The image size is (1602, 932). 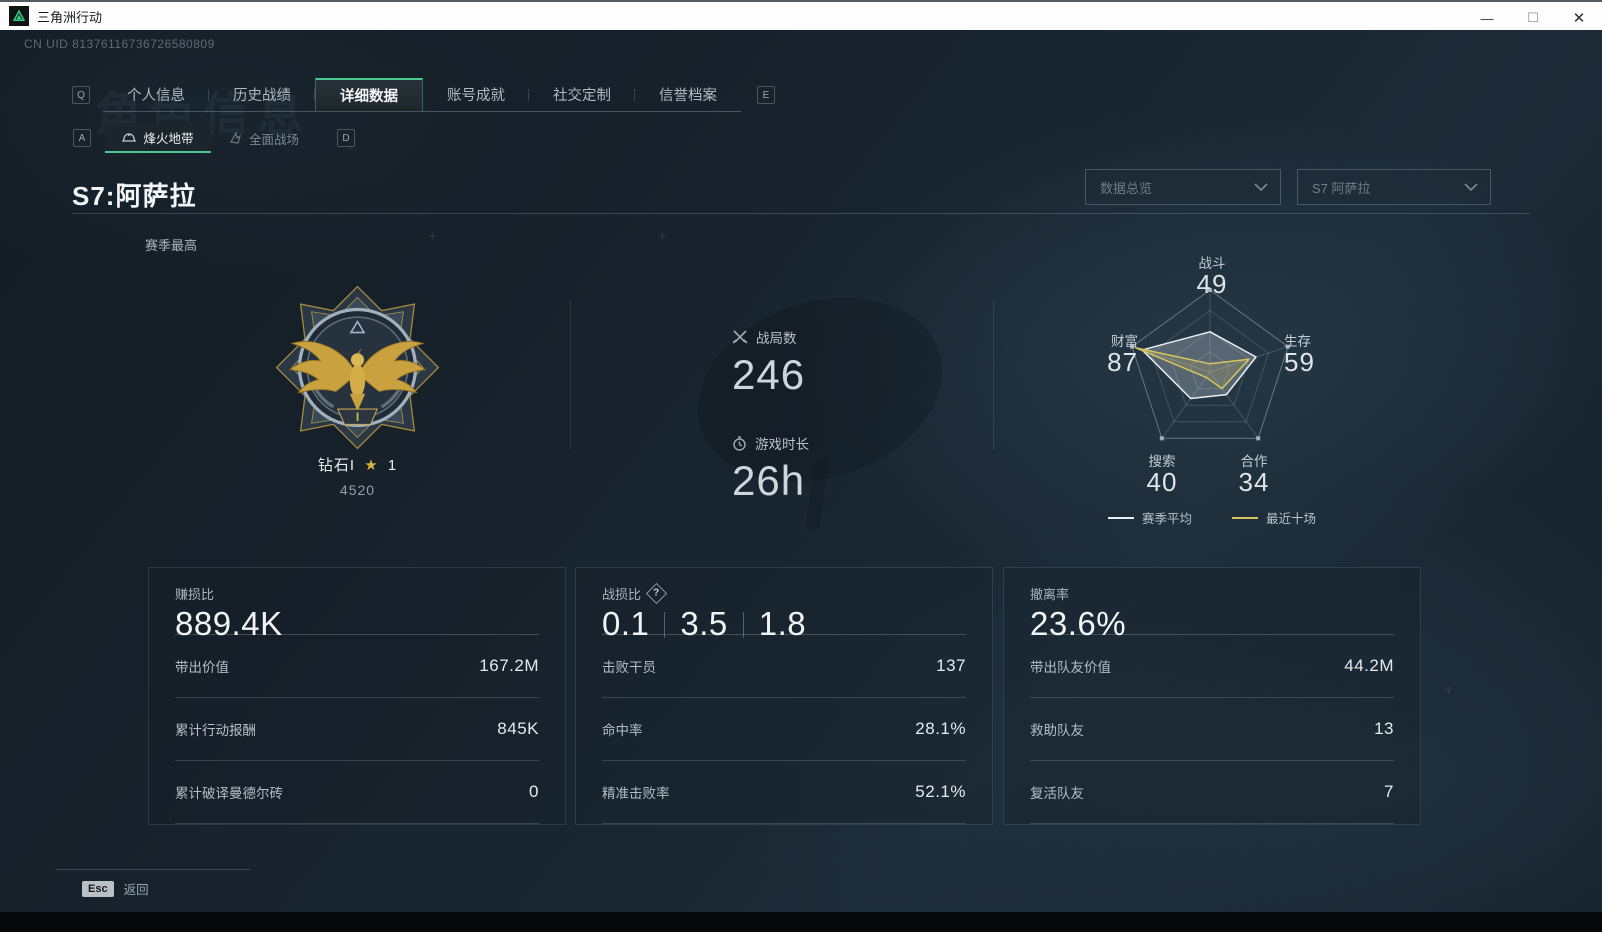 I want to click on help-icon: ?, so click(x=656, y=593).